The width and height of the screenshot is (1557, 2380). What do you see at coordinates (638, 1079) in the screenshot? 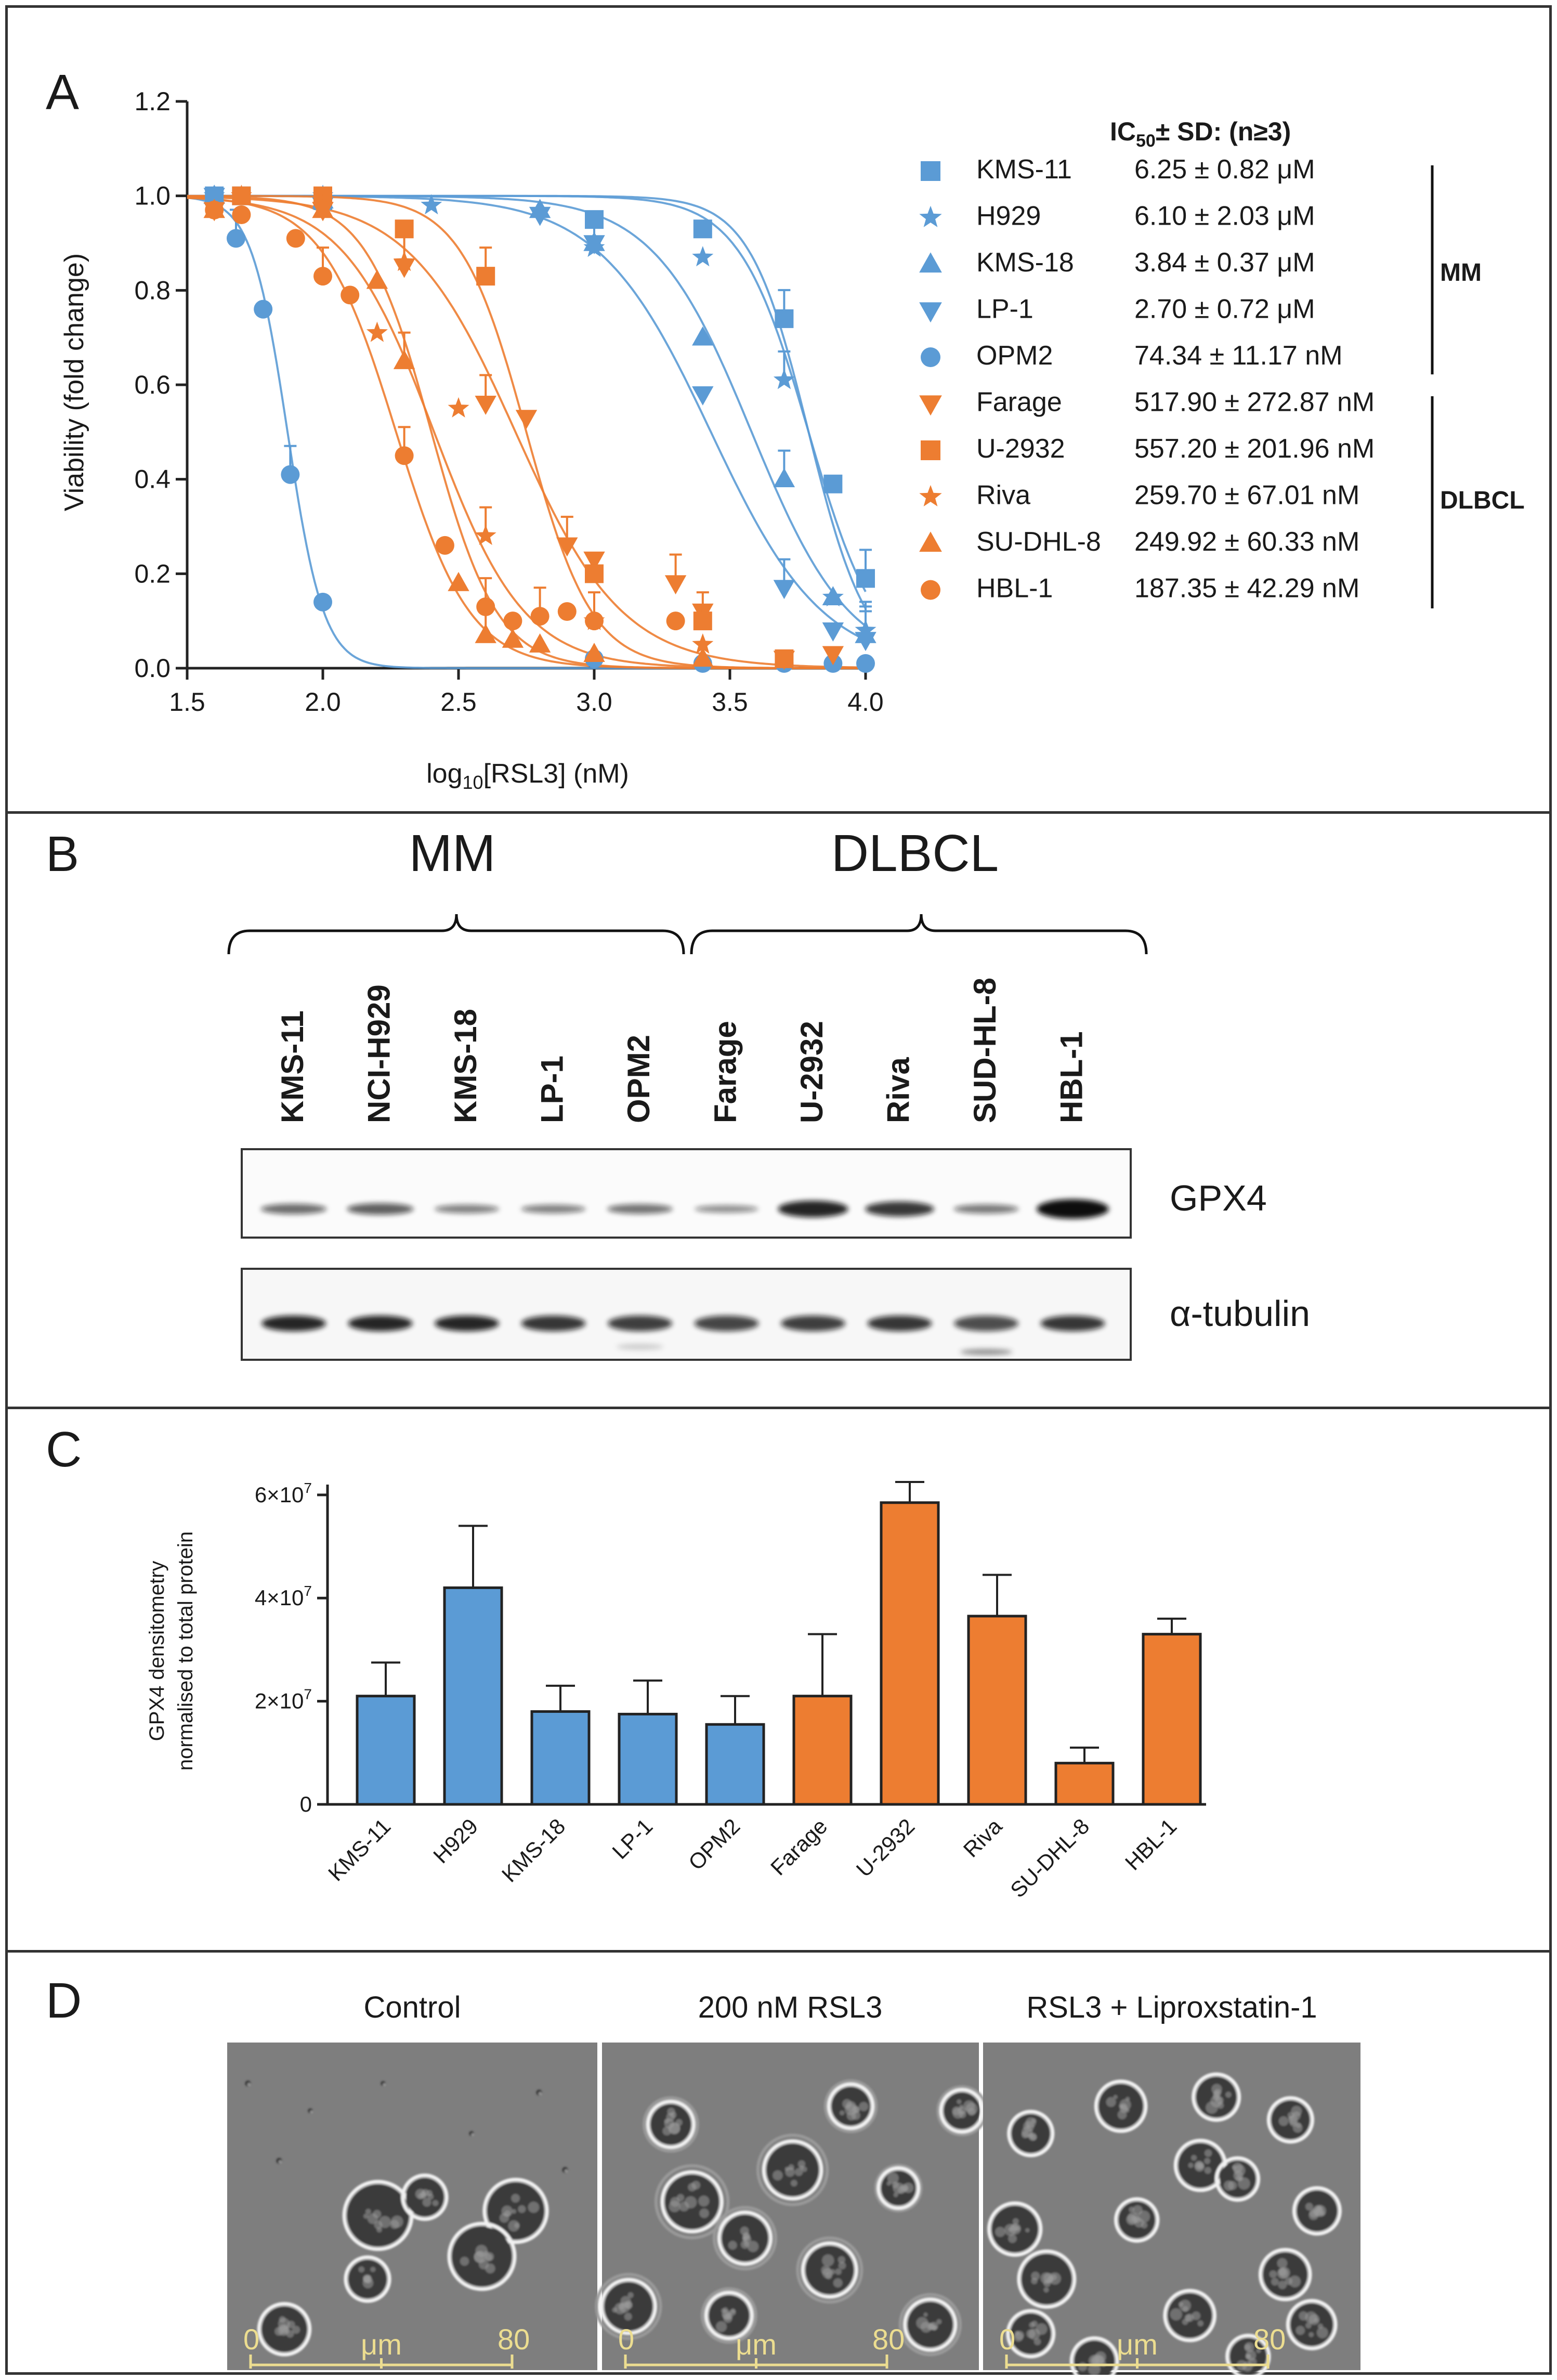
I see `lane-label: OPM2` at bounding box center [638, 1079].